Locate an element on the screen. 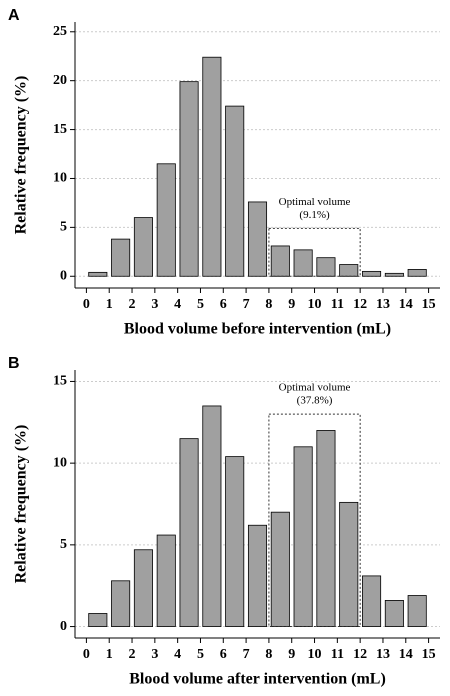 This screenshot has width=450, height=696. annotation: (37.8%) is located at coordinates (315, 401).